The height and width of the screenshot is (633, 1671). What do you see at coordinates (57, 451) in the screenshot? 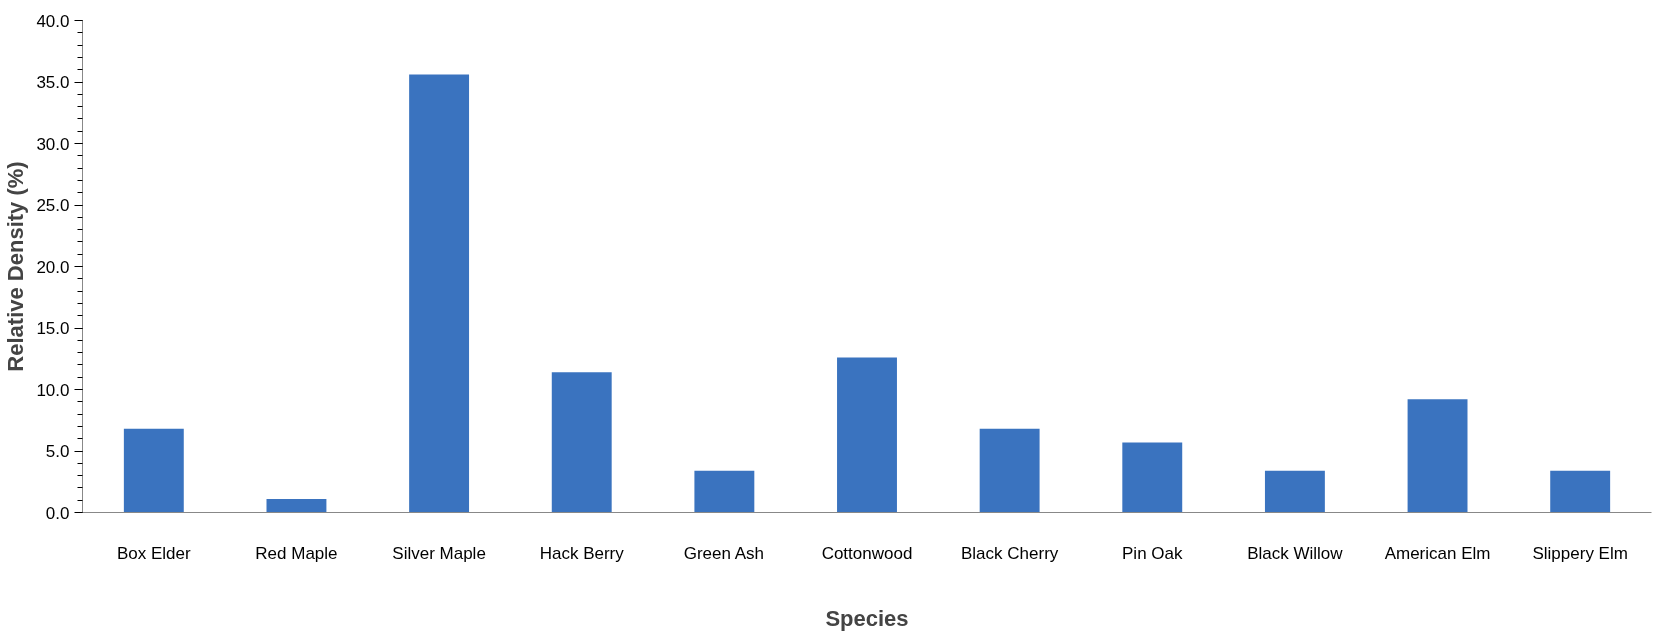
I see `y-tick-label: 5.0` at bounding box center [57, 451].